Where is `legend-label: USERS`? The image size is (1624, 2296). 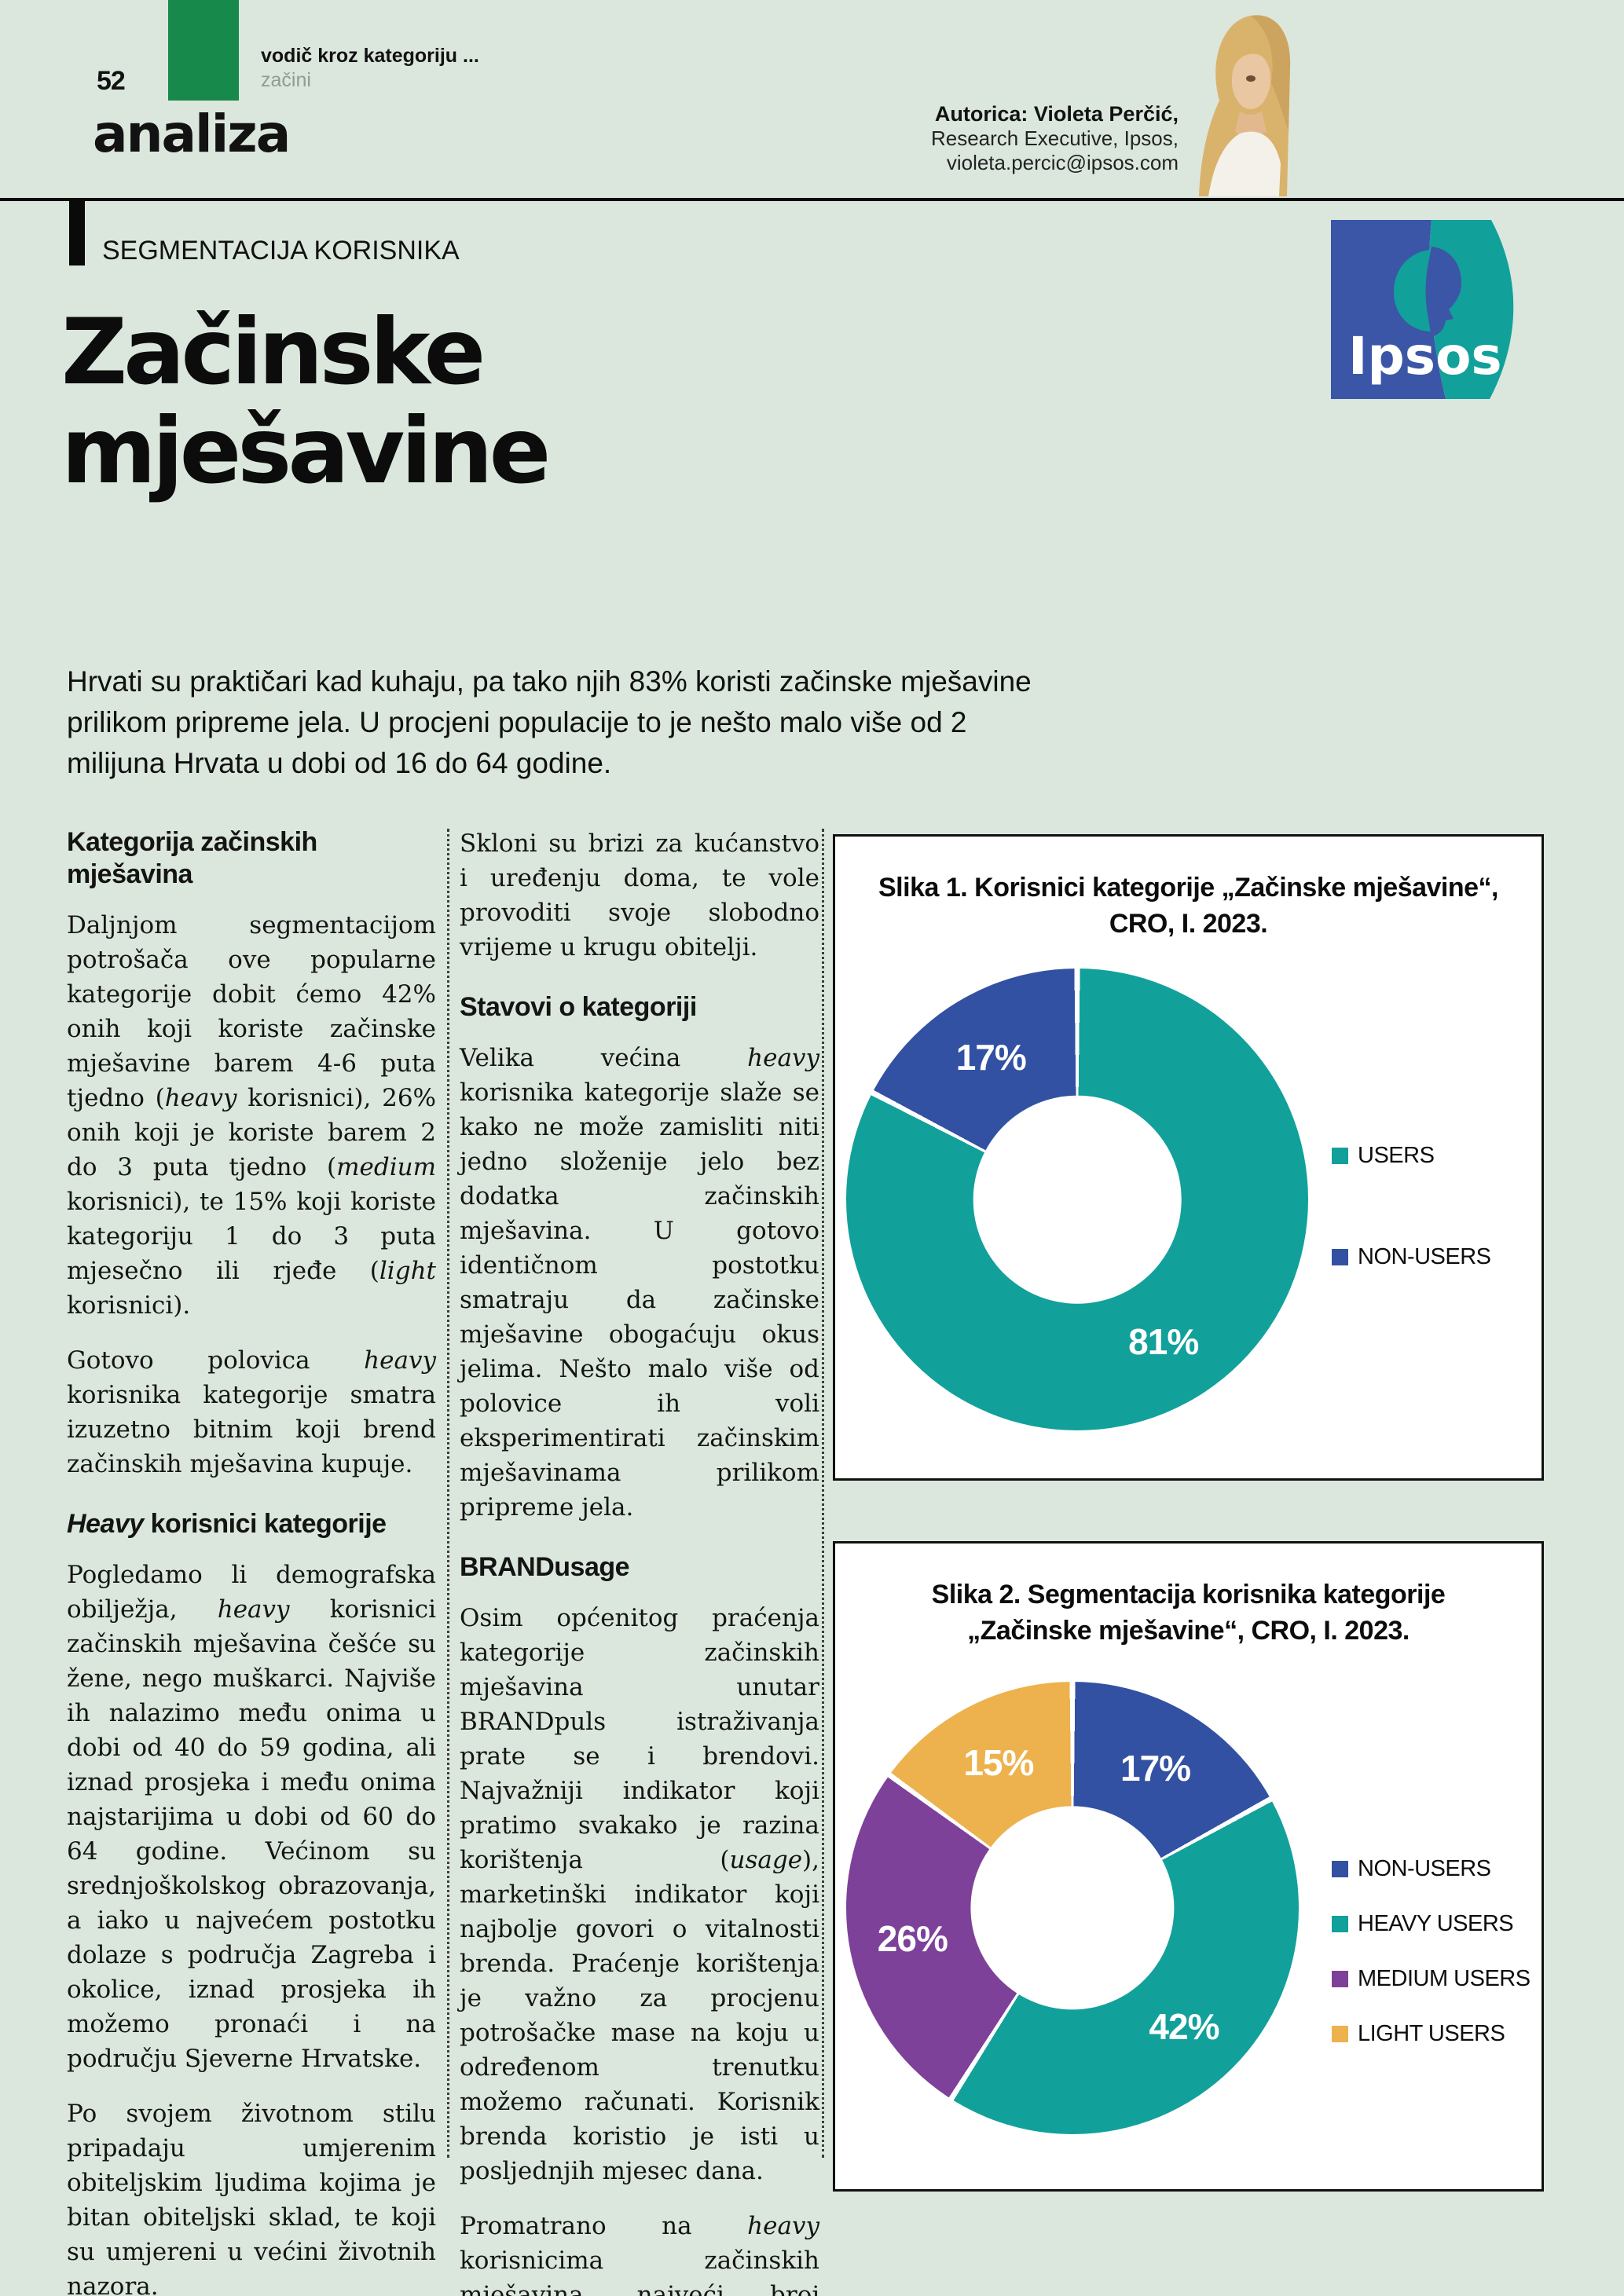 legend-label: USERS is located at coordinates (1396, 1155).